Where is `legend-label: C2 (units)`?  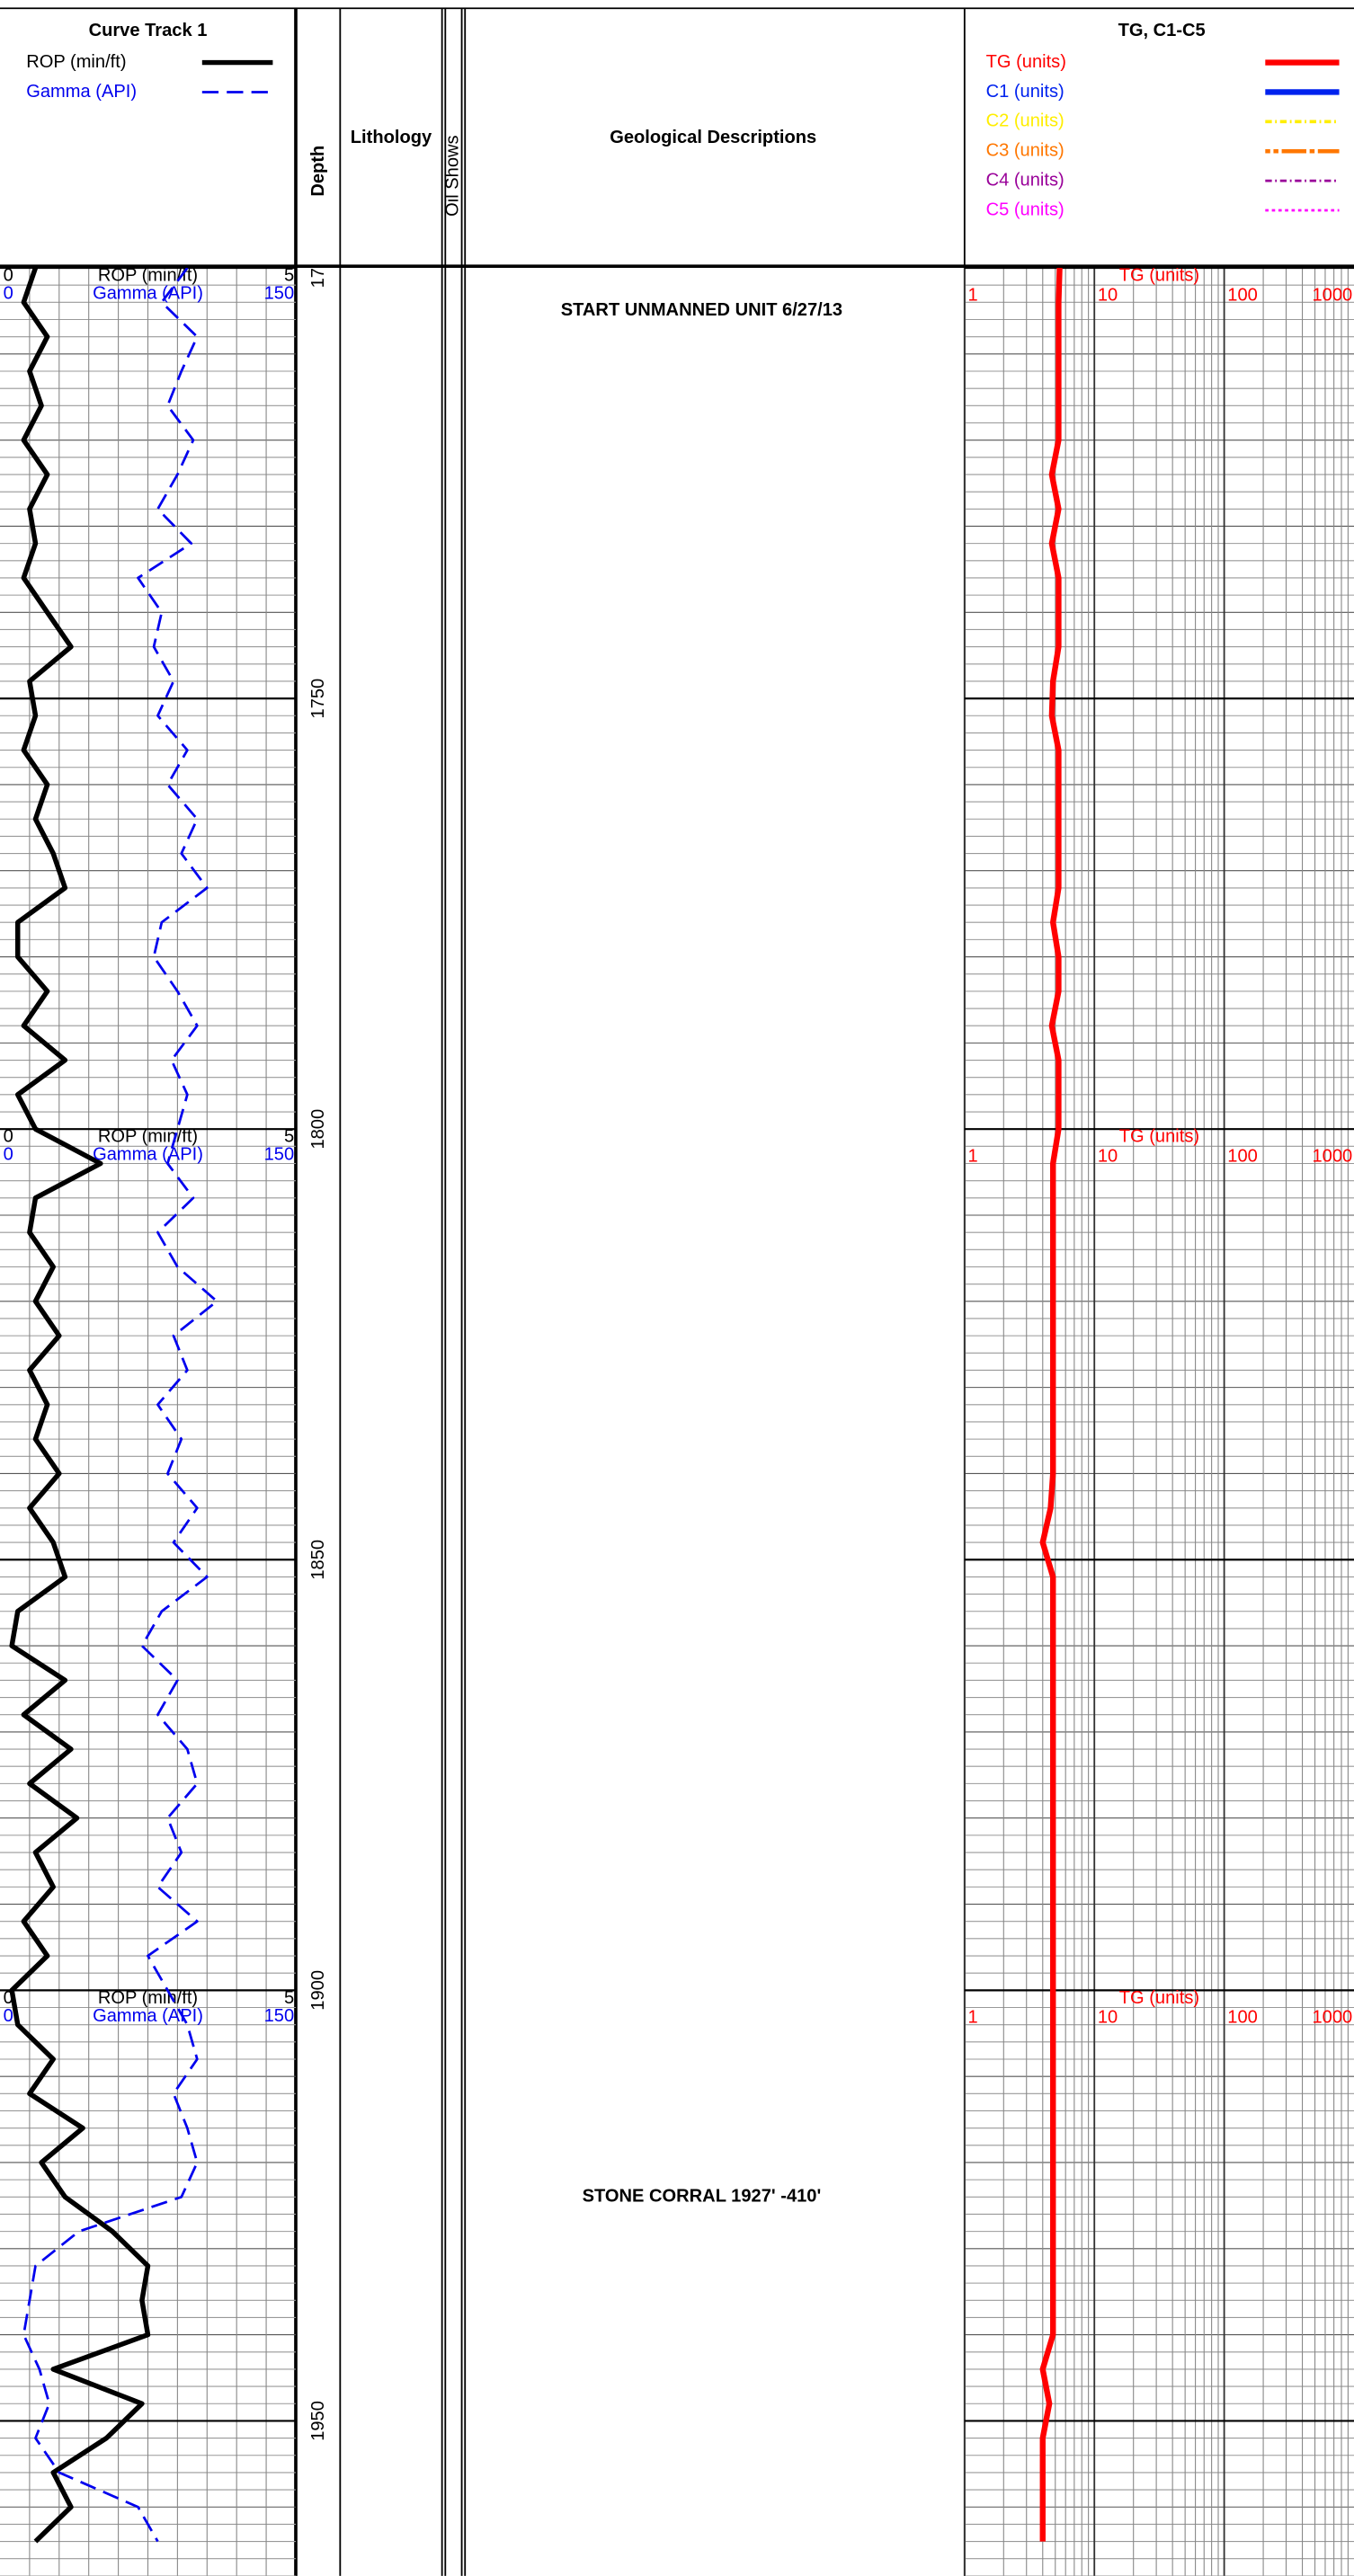
legend-label: C2 (units) is located at coordinates (1025, 121).